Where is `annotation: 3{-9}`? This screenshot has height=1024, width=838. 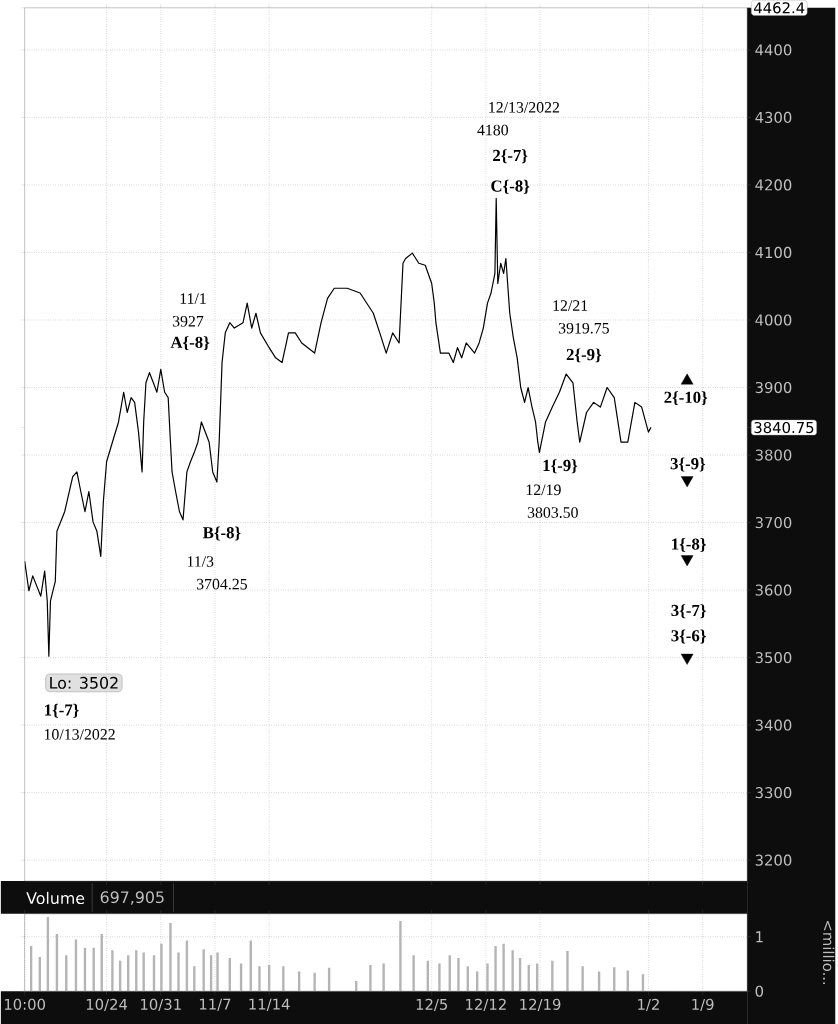
annotation: 3{-9} is located at coordinates (688, 464).